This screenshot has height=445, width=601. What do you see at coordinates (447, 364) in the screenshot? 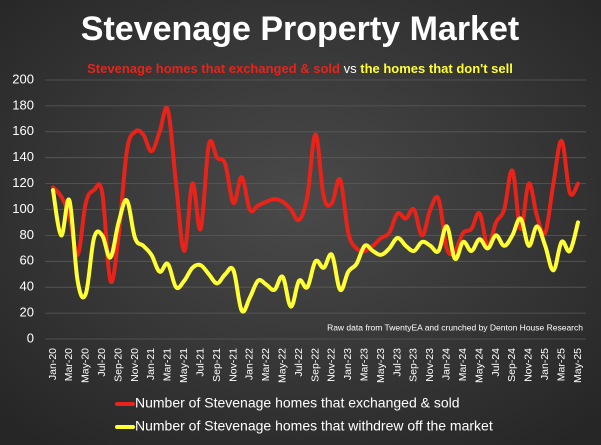
I see `x-tick-label: Jan-24` at bounding box center [447, 364].